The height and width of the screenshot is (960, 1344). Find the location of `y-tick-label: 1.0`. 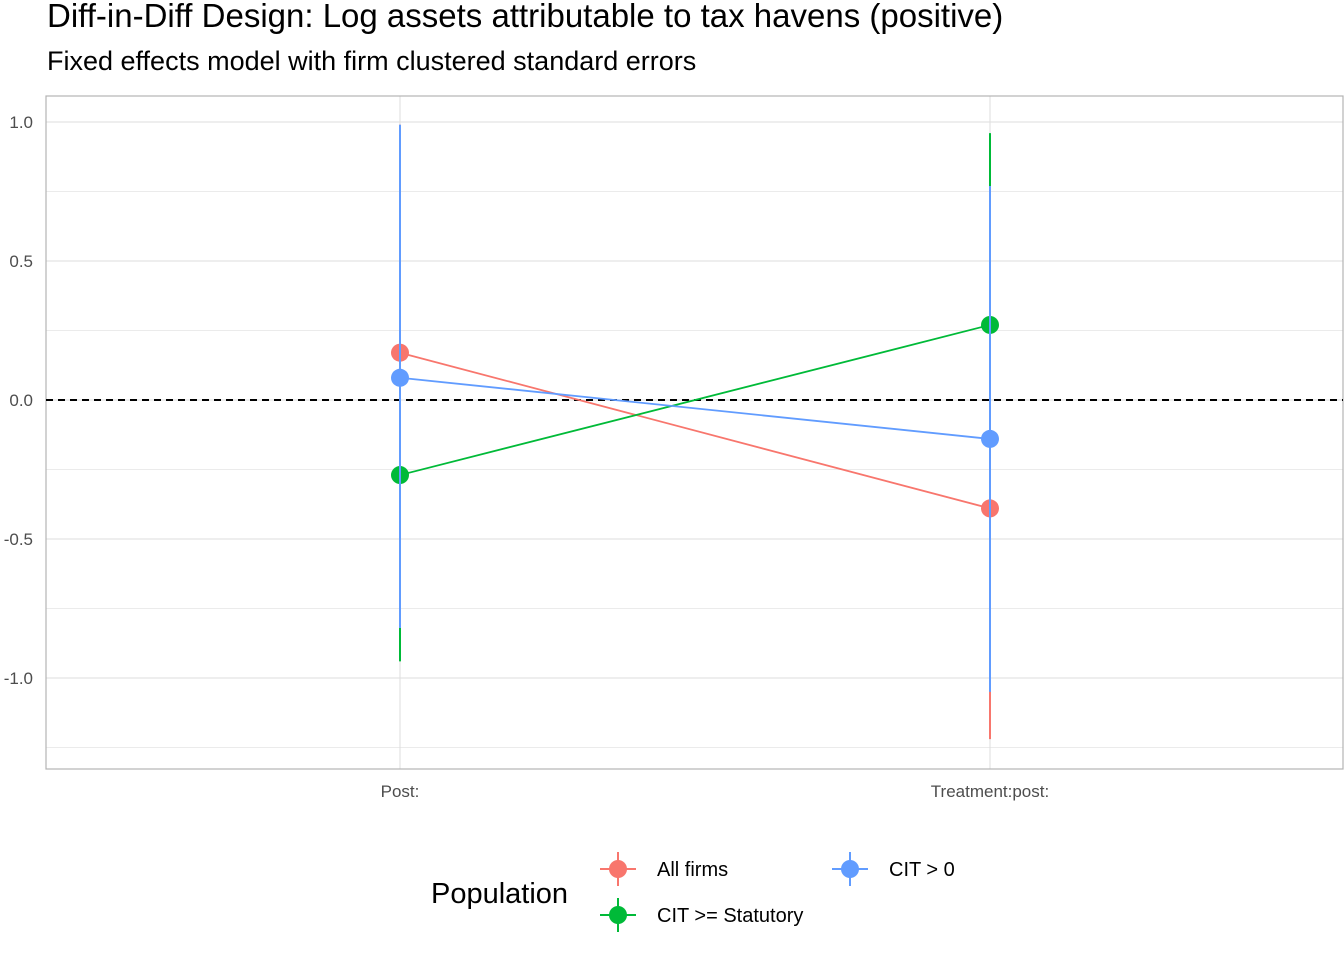

y-tick-label: 1.0 is located at coordinates (21, 122).